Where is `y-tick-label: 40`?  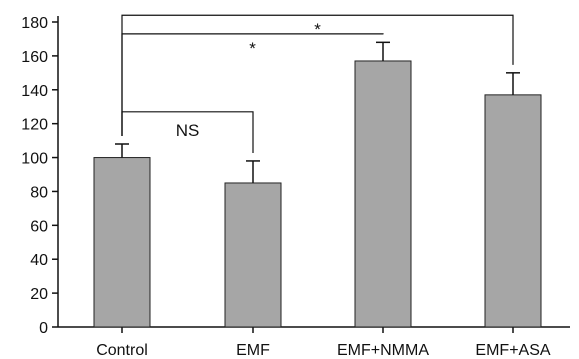 y-tick-label: 40 is located at coordinates (39, 260).